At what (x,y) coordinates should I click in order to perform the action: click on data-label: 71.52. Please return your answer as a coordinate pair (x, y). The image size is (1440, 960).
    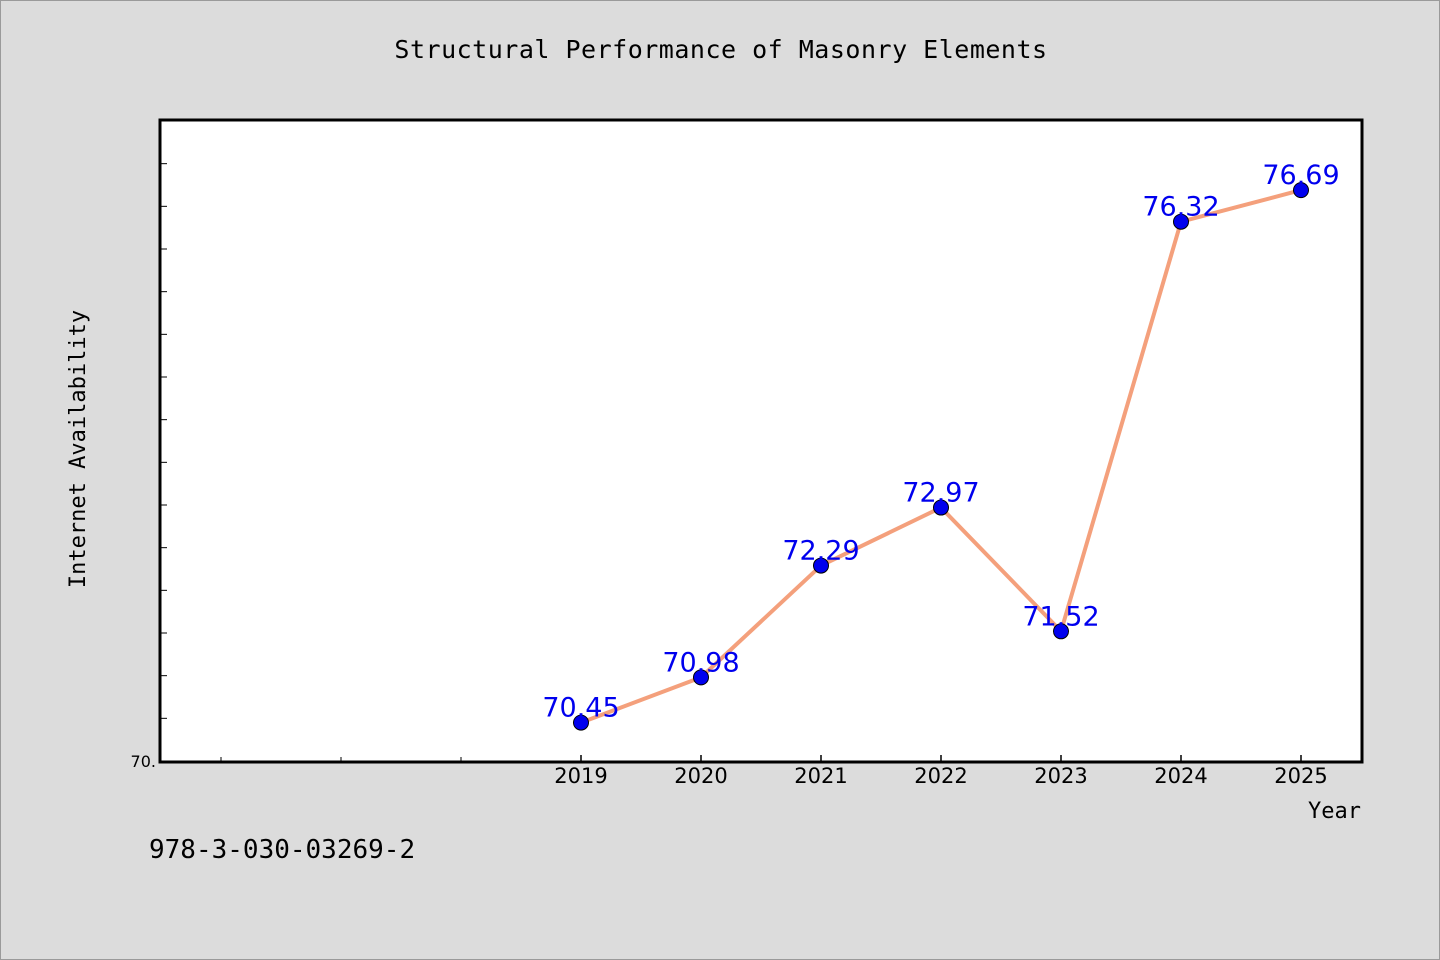
    Looking at the image, I should click on (1060, 616).